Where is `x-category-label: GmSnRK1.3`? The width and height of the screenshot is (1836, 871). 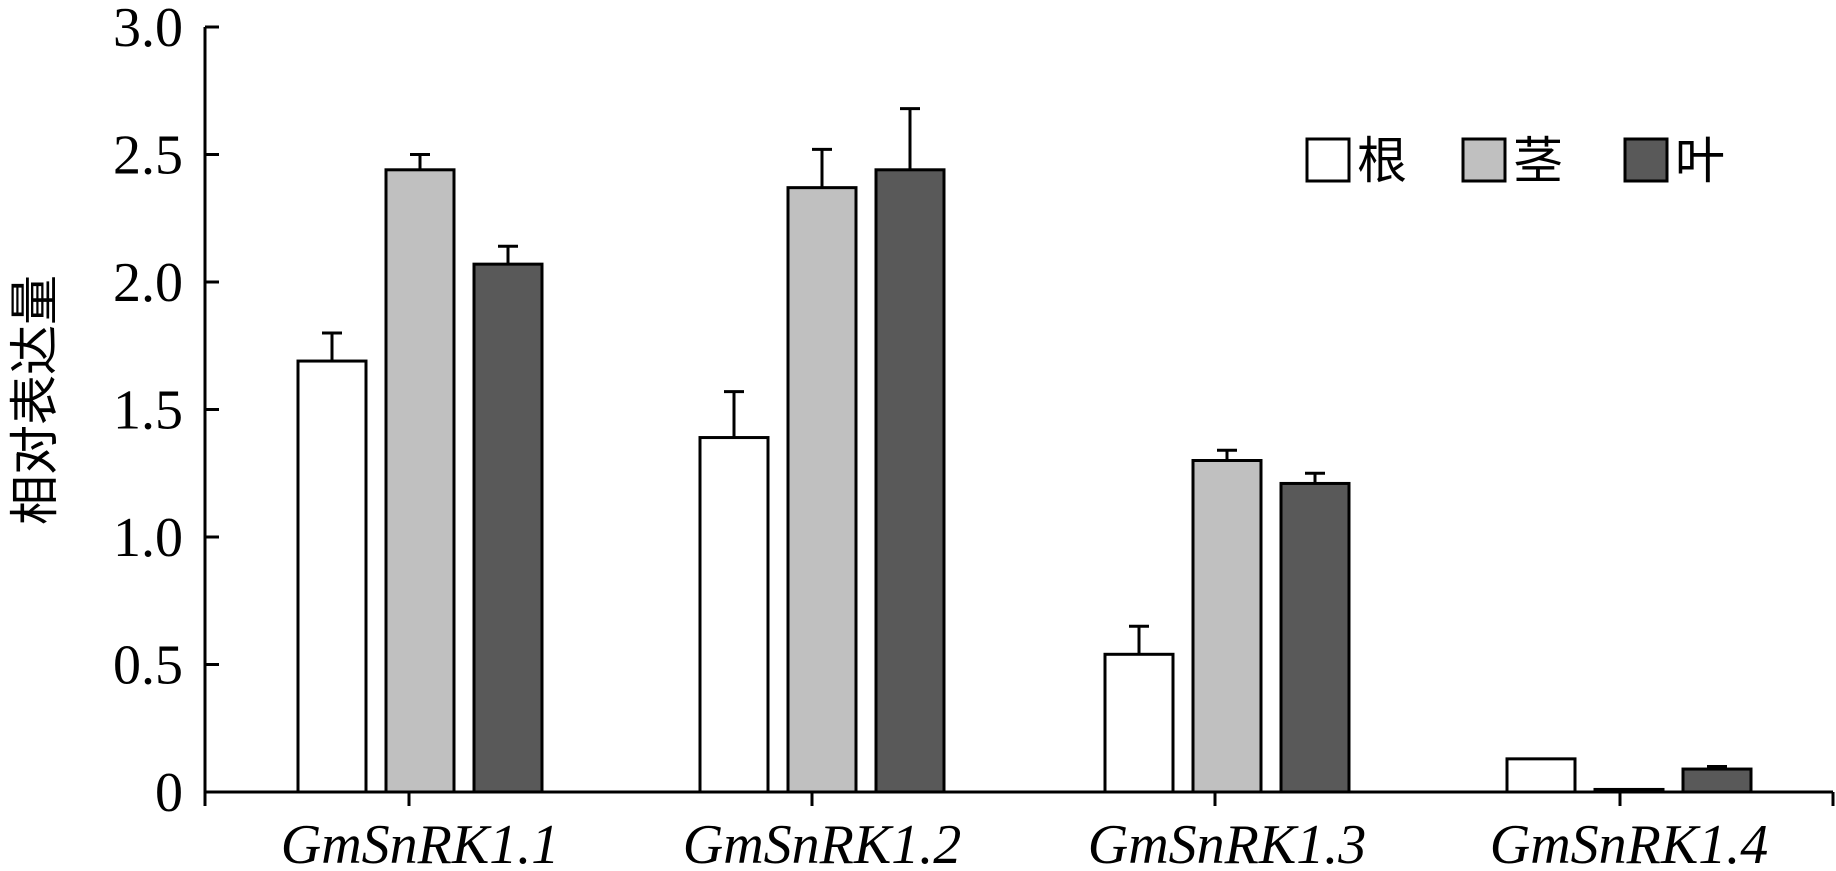 x-category-label: GmSnRK1.3 is located at coordinates (1227, 842).